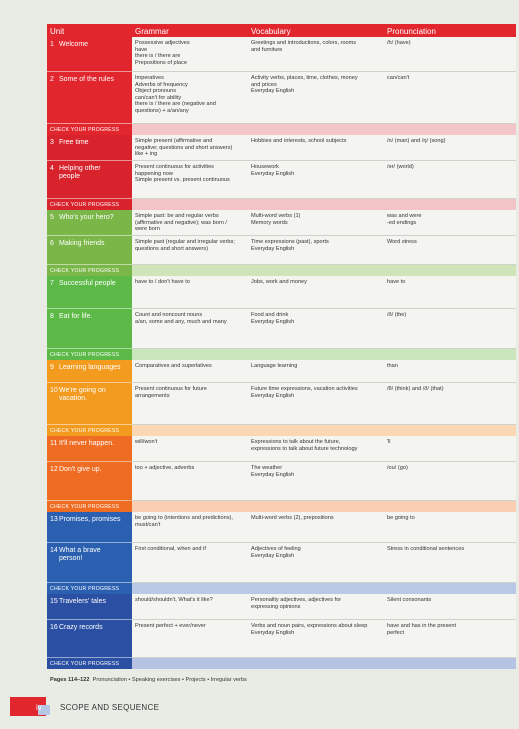 Image resolution: width=519 pixels, height=729 pixels. Describe the element at coordinates (269, 222) in the screenshot. I see `vocabulary-line: Memory words` at that location.